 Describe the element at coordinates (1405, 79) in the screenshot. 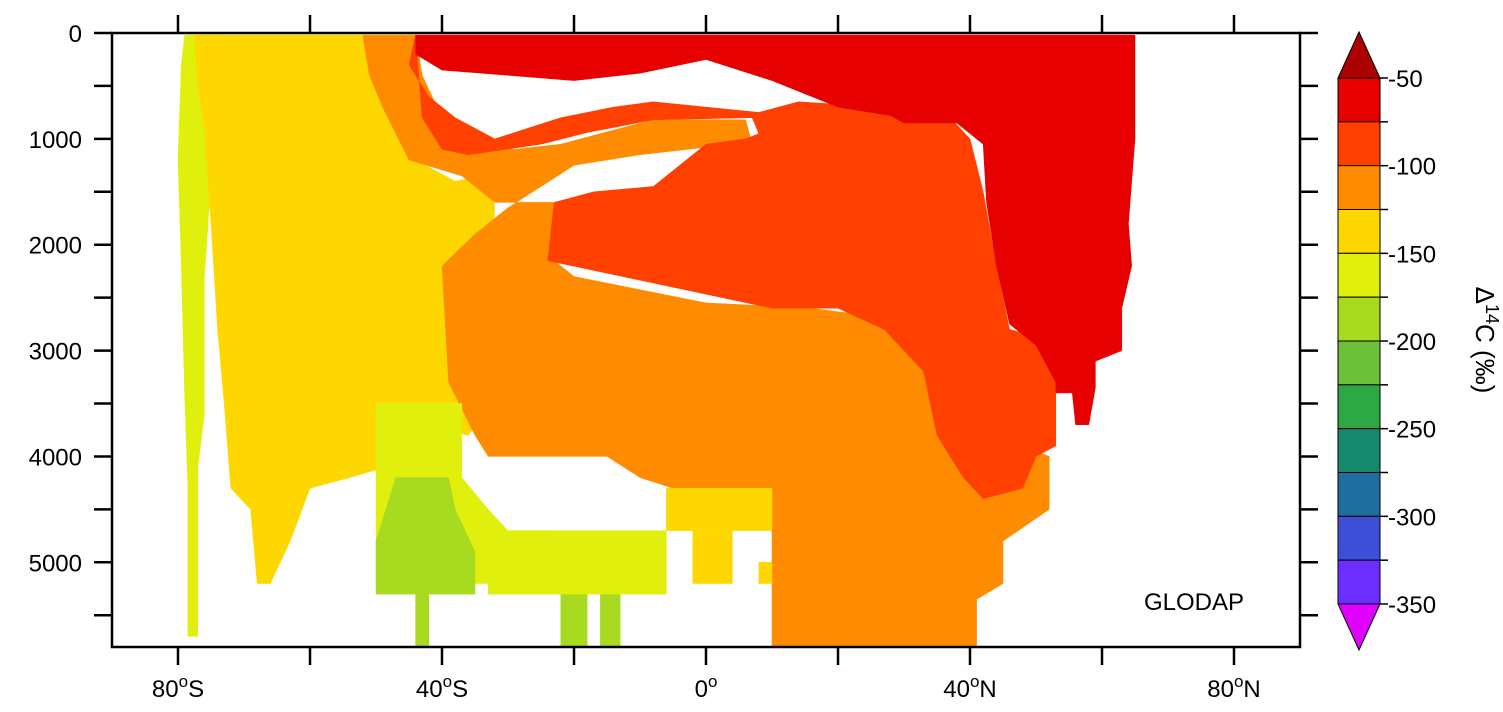

I see `colorbar-label: -50` at that location.